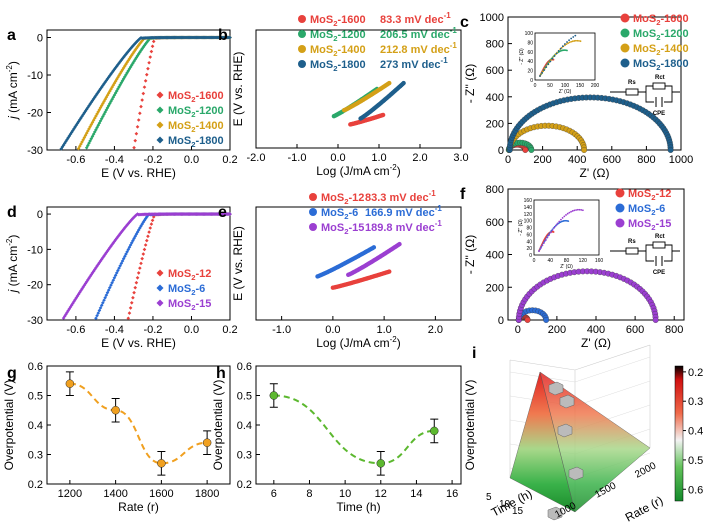 The height and width of the screenshot is (528, 709). What do you see at coordinates (418, 48) in the screenshot?
I see `tafel-slope-label: 212.8 mV dec-1` at bounding box center [418, 48].